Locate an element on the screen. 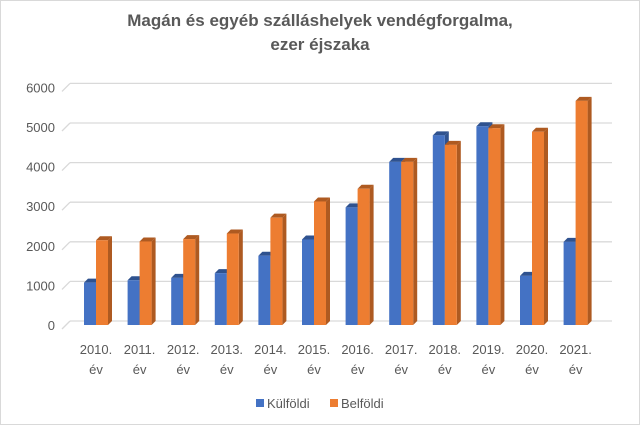 Image resolution: width=640 pixels, height=425 pixels. x-tick-label: 2011. is located at coordinates (140, 349).